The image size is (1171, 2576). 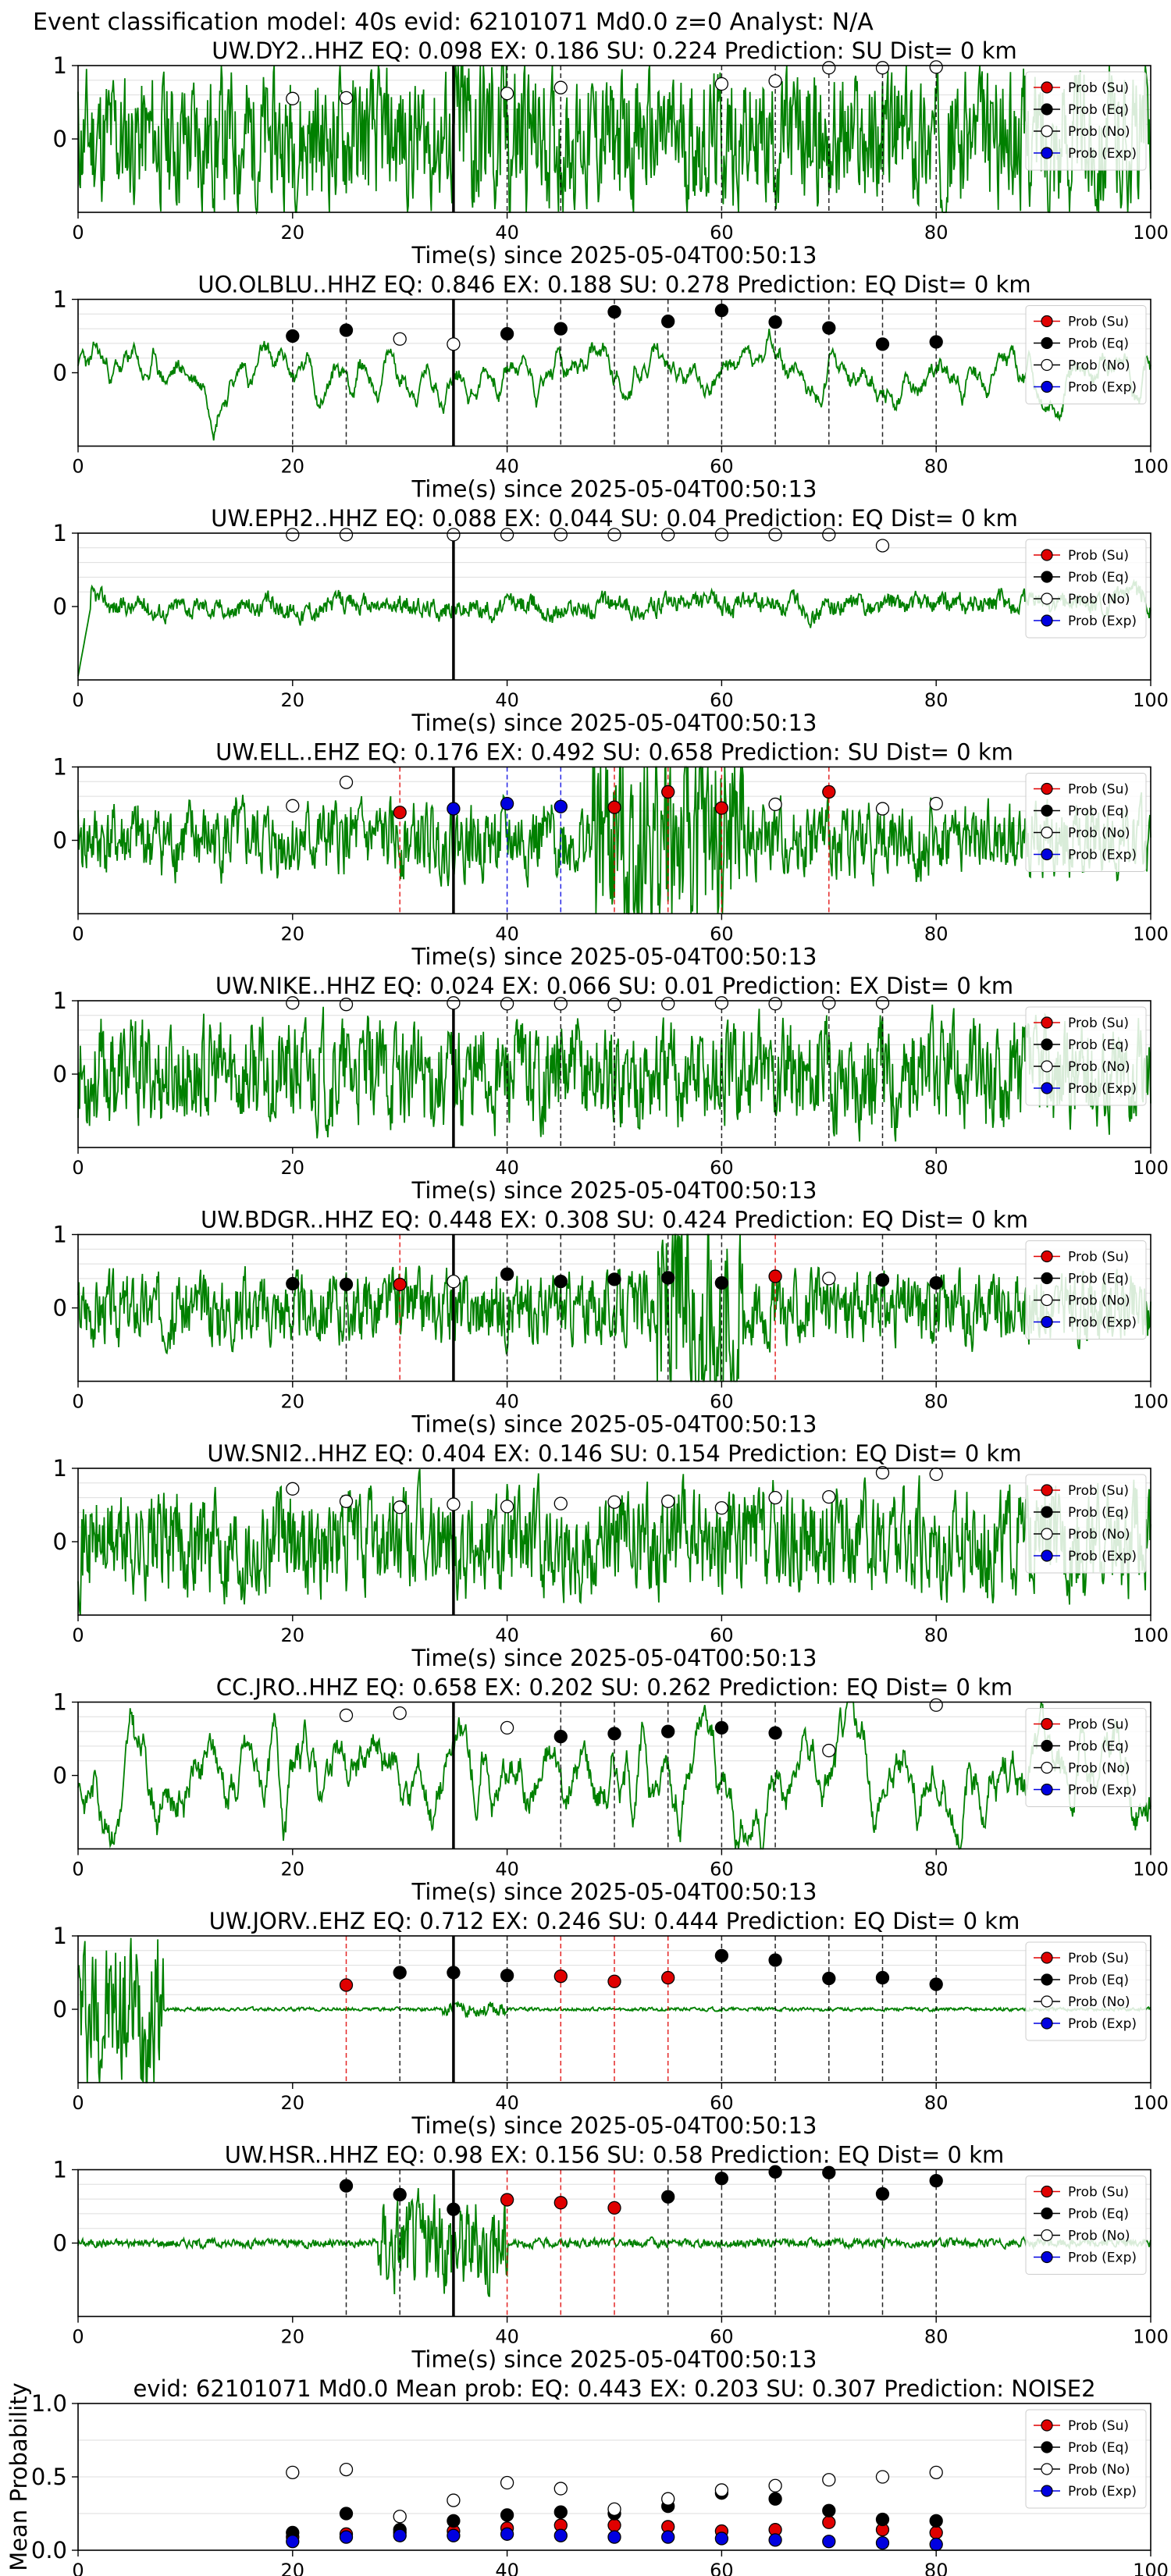 I want to click on y-tick-label: 1, so click(x=60, y=299).